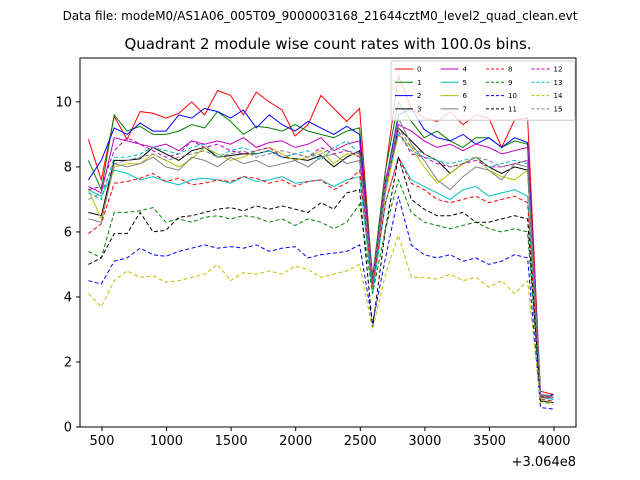 The height and width of the screenshot is (480, 640). Describe the element at coordinates (68, 297) in the screenshot. I see `y-tick-label: 4` at that location.